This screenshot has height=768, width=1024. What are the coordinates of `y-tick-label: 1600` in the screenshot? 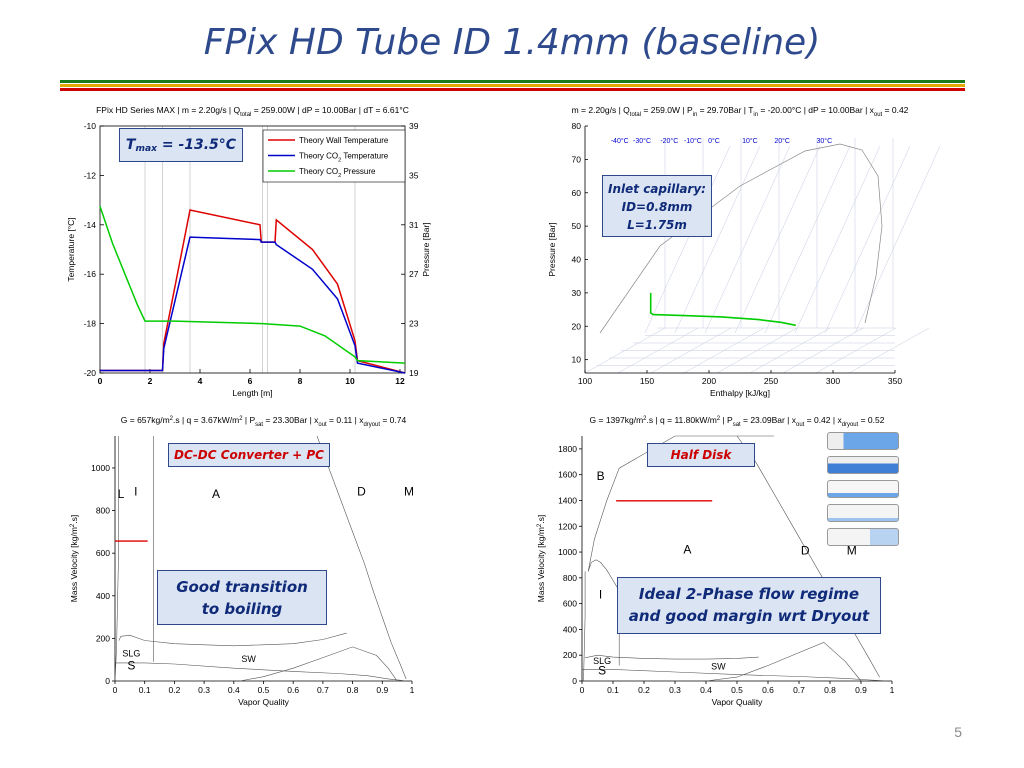 It's located at (567, 475).